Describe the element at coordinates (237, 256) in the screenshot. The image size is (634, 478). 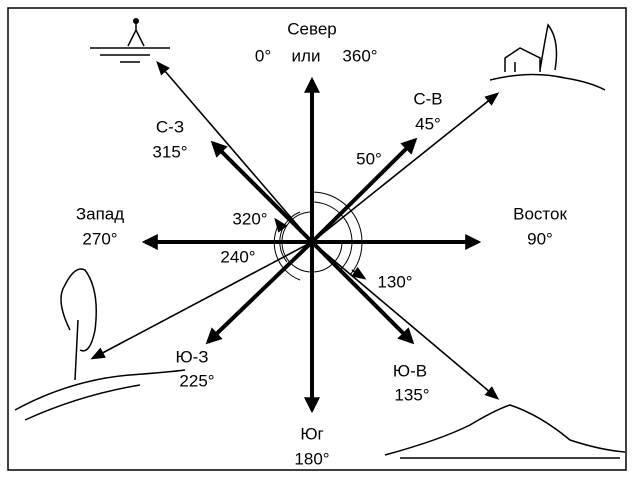
I see `label: 240°` at that location.